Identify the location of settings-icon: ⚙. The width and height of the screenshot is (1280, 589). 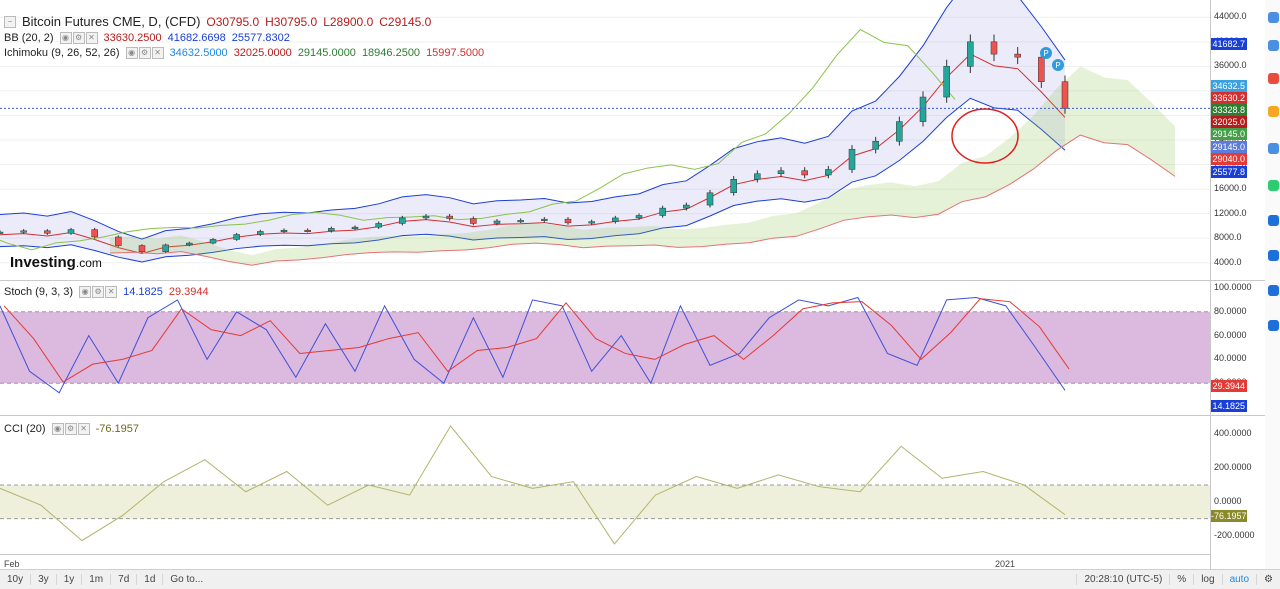
(1268, 579).